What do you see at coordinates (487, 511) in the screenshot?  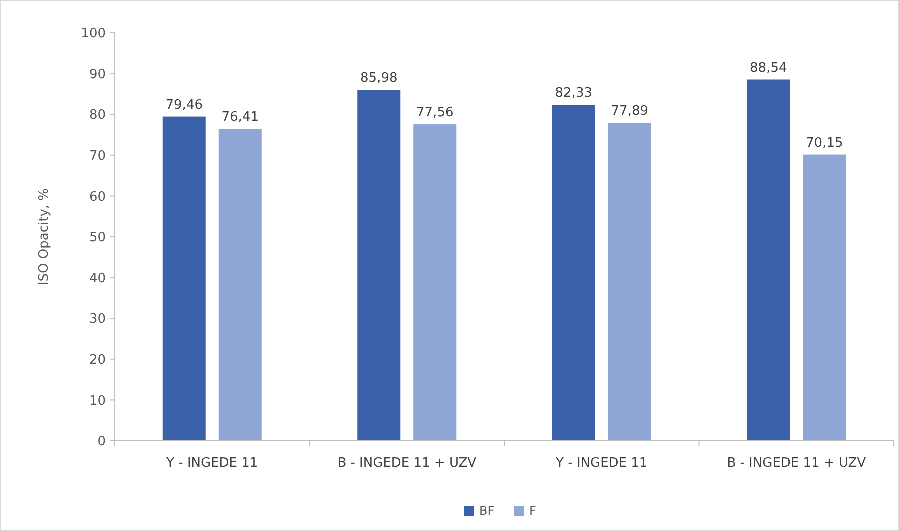 I see `legend-label: BF` at bounding box center [487, 511].